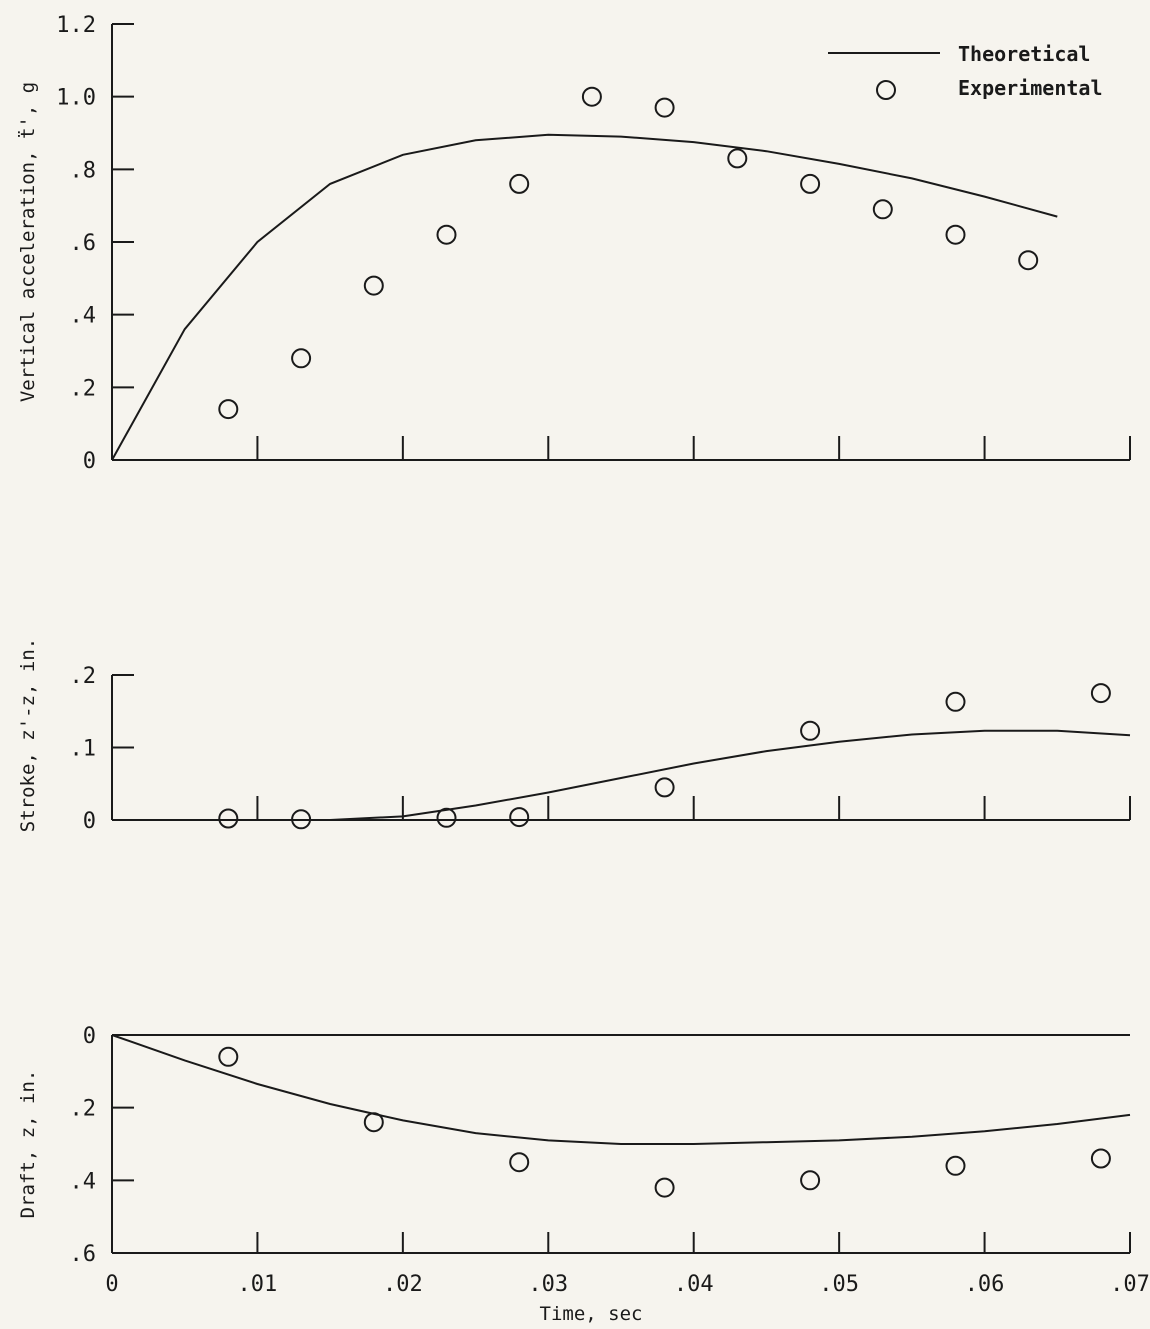 This screenshot has width=1150, height=1329. I want to click on stroke-theoretical-curve, so click(621, 775).